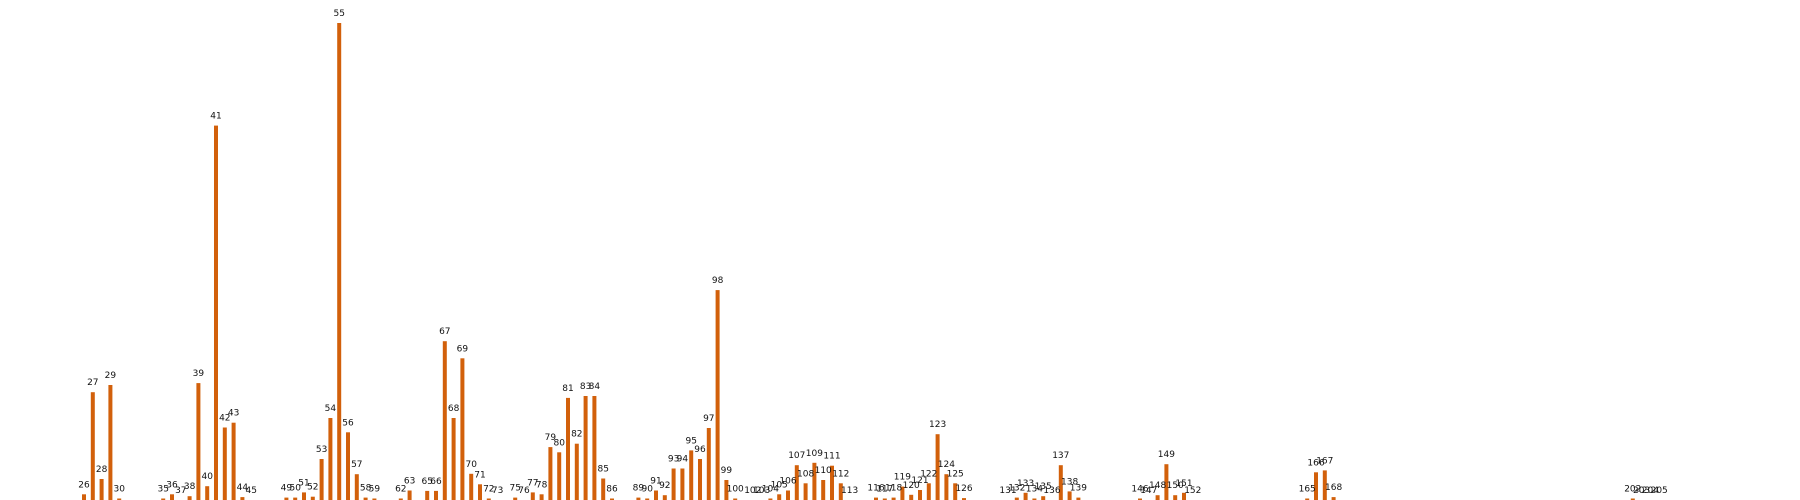 The image size is (1800, 500). What do you see at coordinates (1659, 491) in the screenshot?
I see `bar-label-205: 205` at bounding box center [1659, 491].